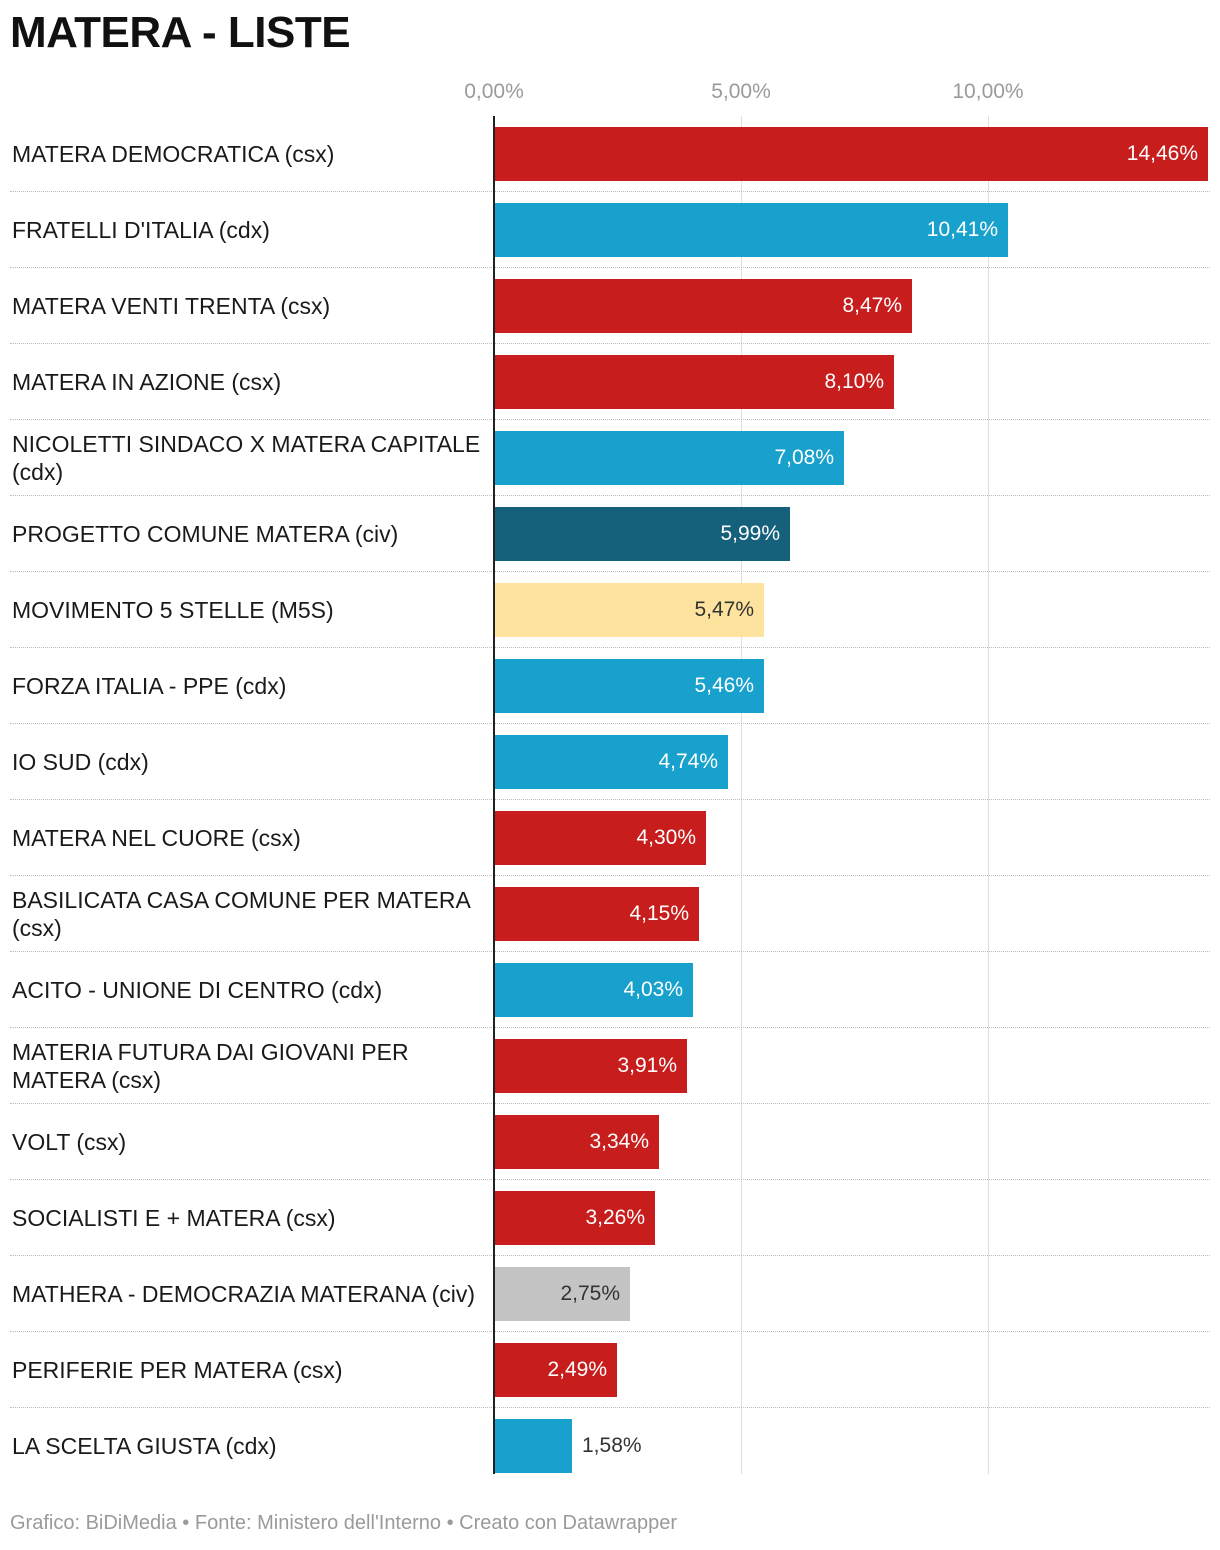 The image size is (1220, 1550). What do you see at coordinates (147, 382) in the screenshot?
I see `category-label: MATERA IN AZIONE (csx)` at bounding box center [147, 382].